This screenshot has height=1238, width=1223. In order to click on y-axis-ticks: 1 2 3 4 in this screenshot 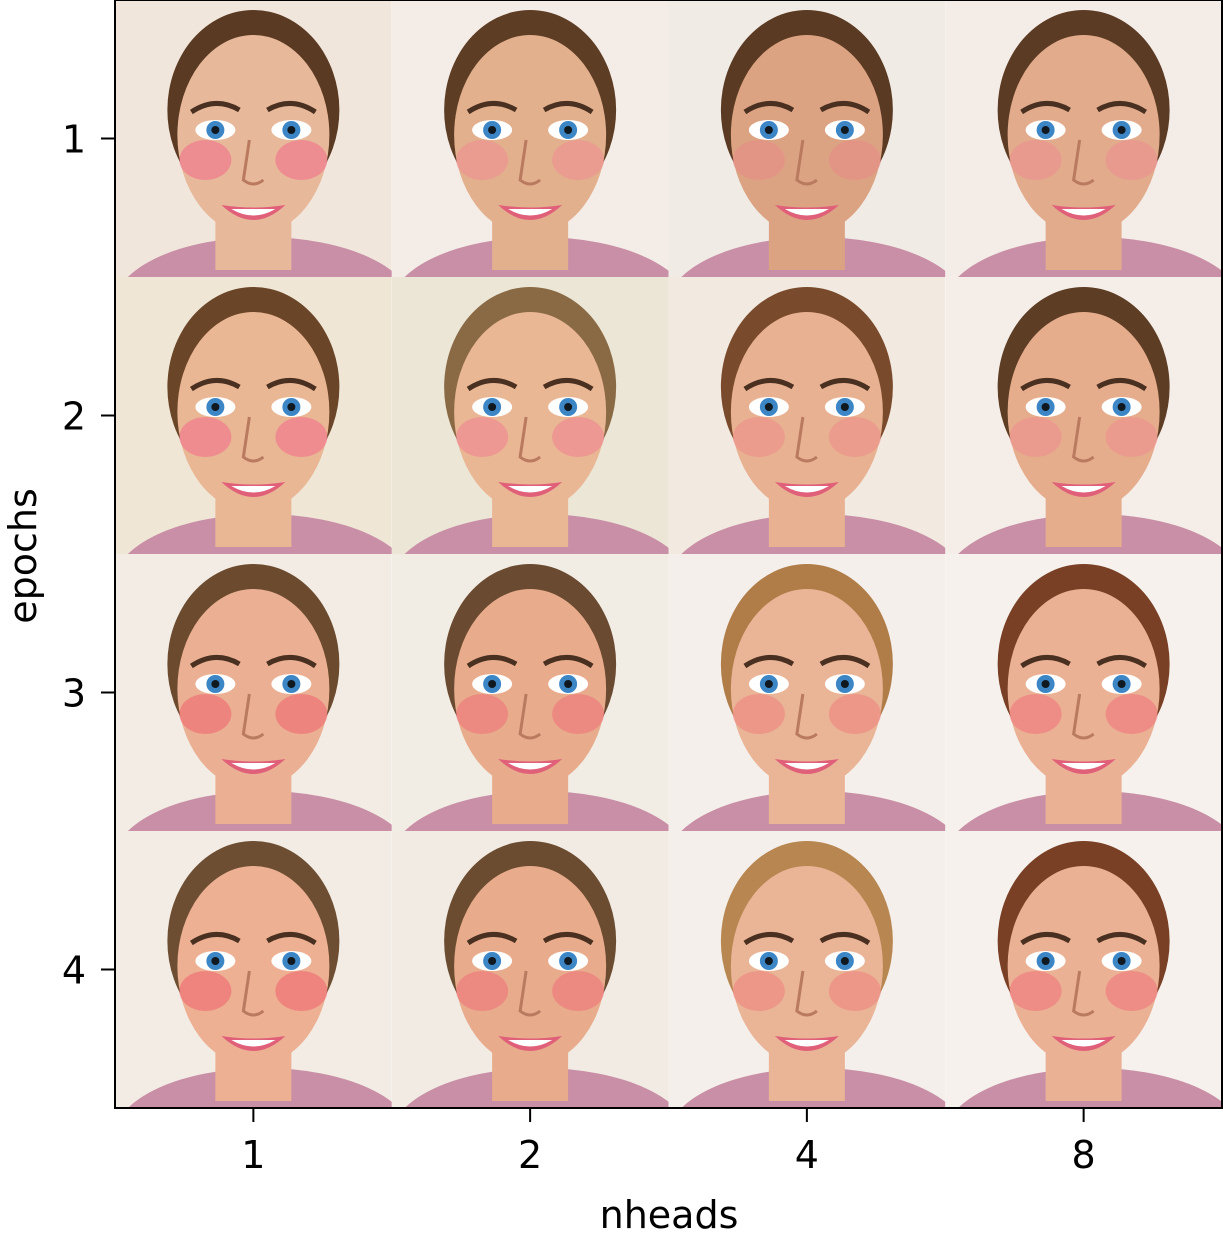, I will do `click(88, 555)`.